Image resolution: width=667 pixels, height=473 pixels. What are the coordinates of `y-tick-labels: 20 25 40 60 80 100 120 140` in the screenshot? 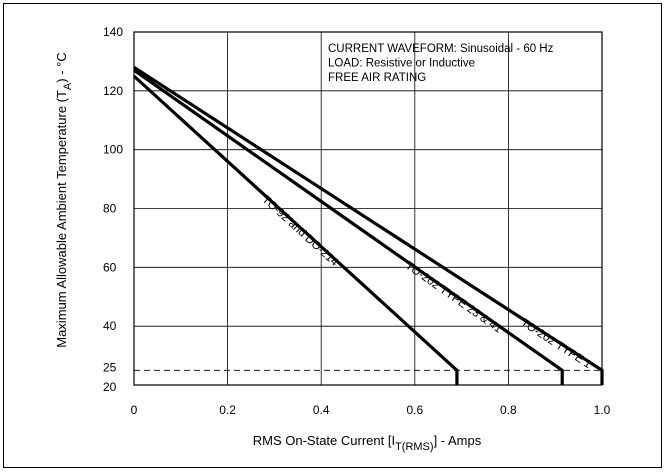 It's located at (113, 209).